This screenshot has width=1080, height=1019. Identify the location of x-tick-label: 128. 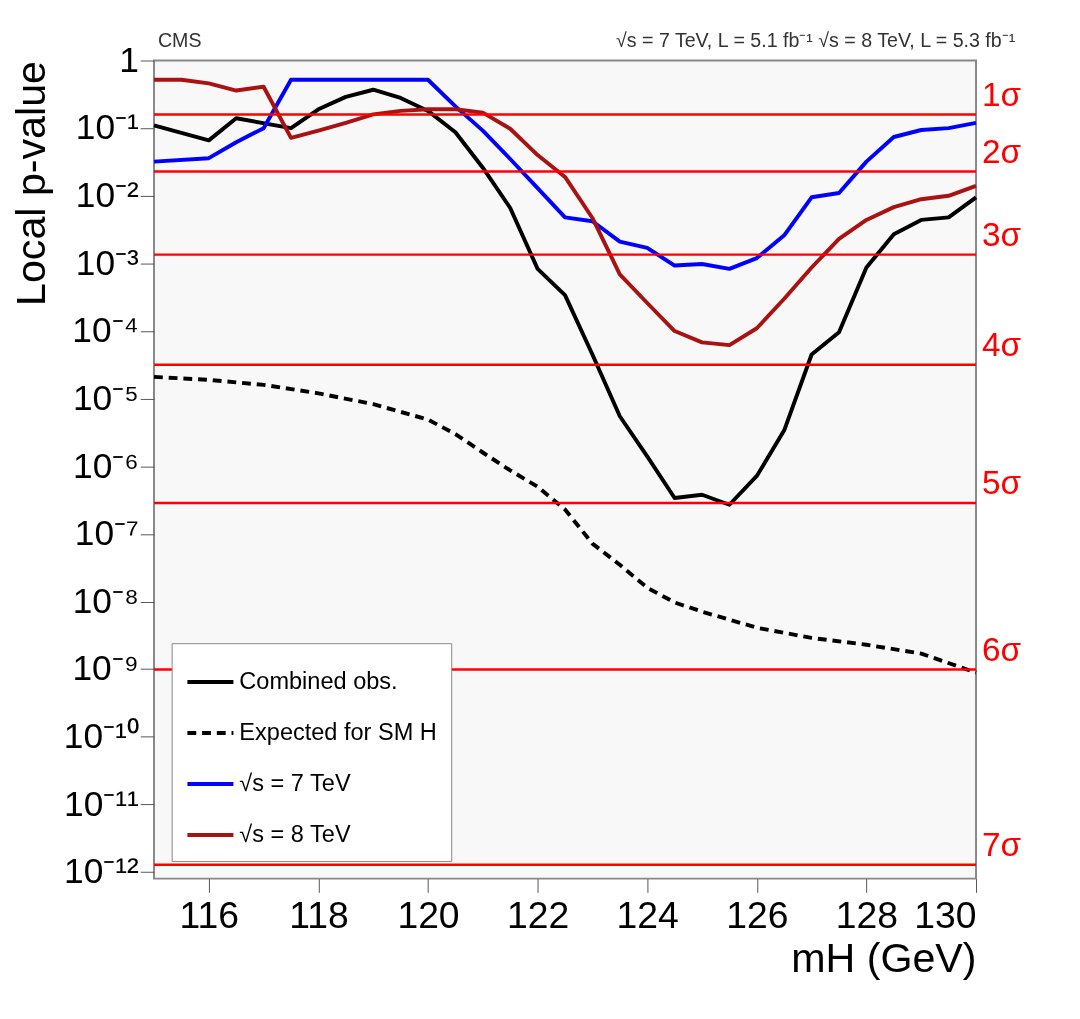
(866, 915).